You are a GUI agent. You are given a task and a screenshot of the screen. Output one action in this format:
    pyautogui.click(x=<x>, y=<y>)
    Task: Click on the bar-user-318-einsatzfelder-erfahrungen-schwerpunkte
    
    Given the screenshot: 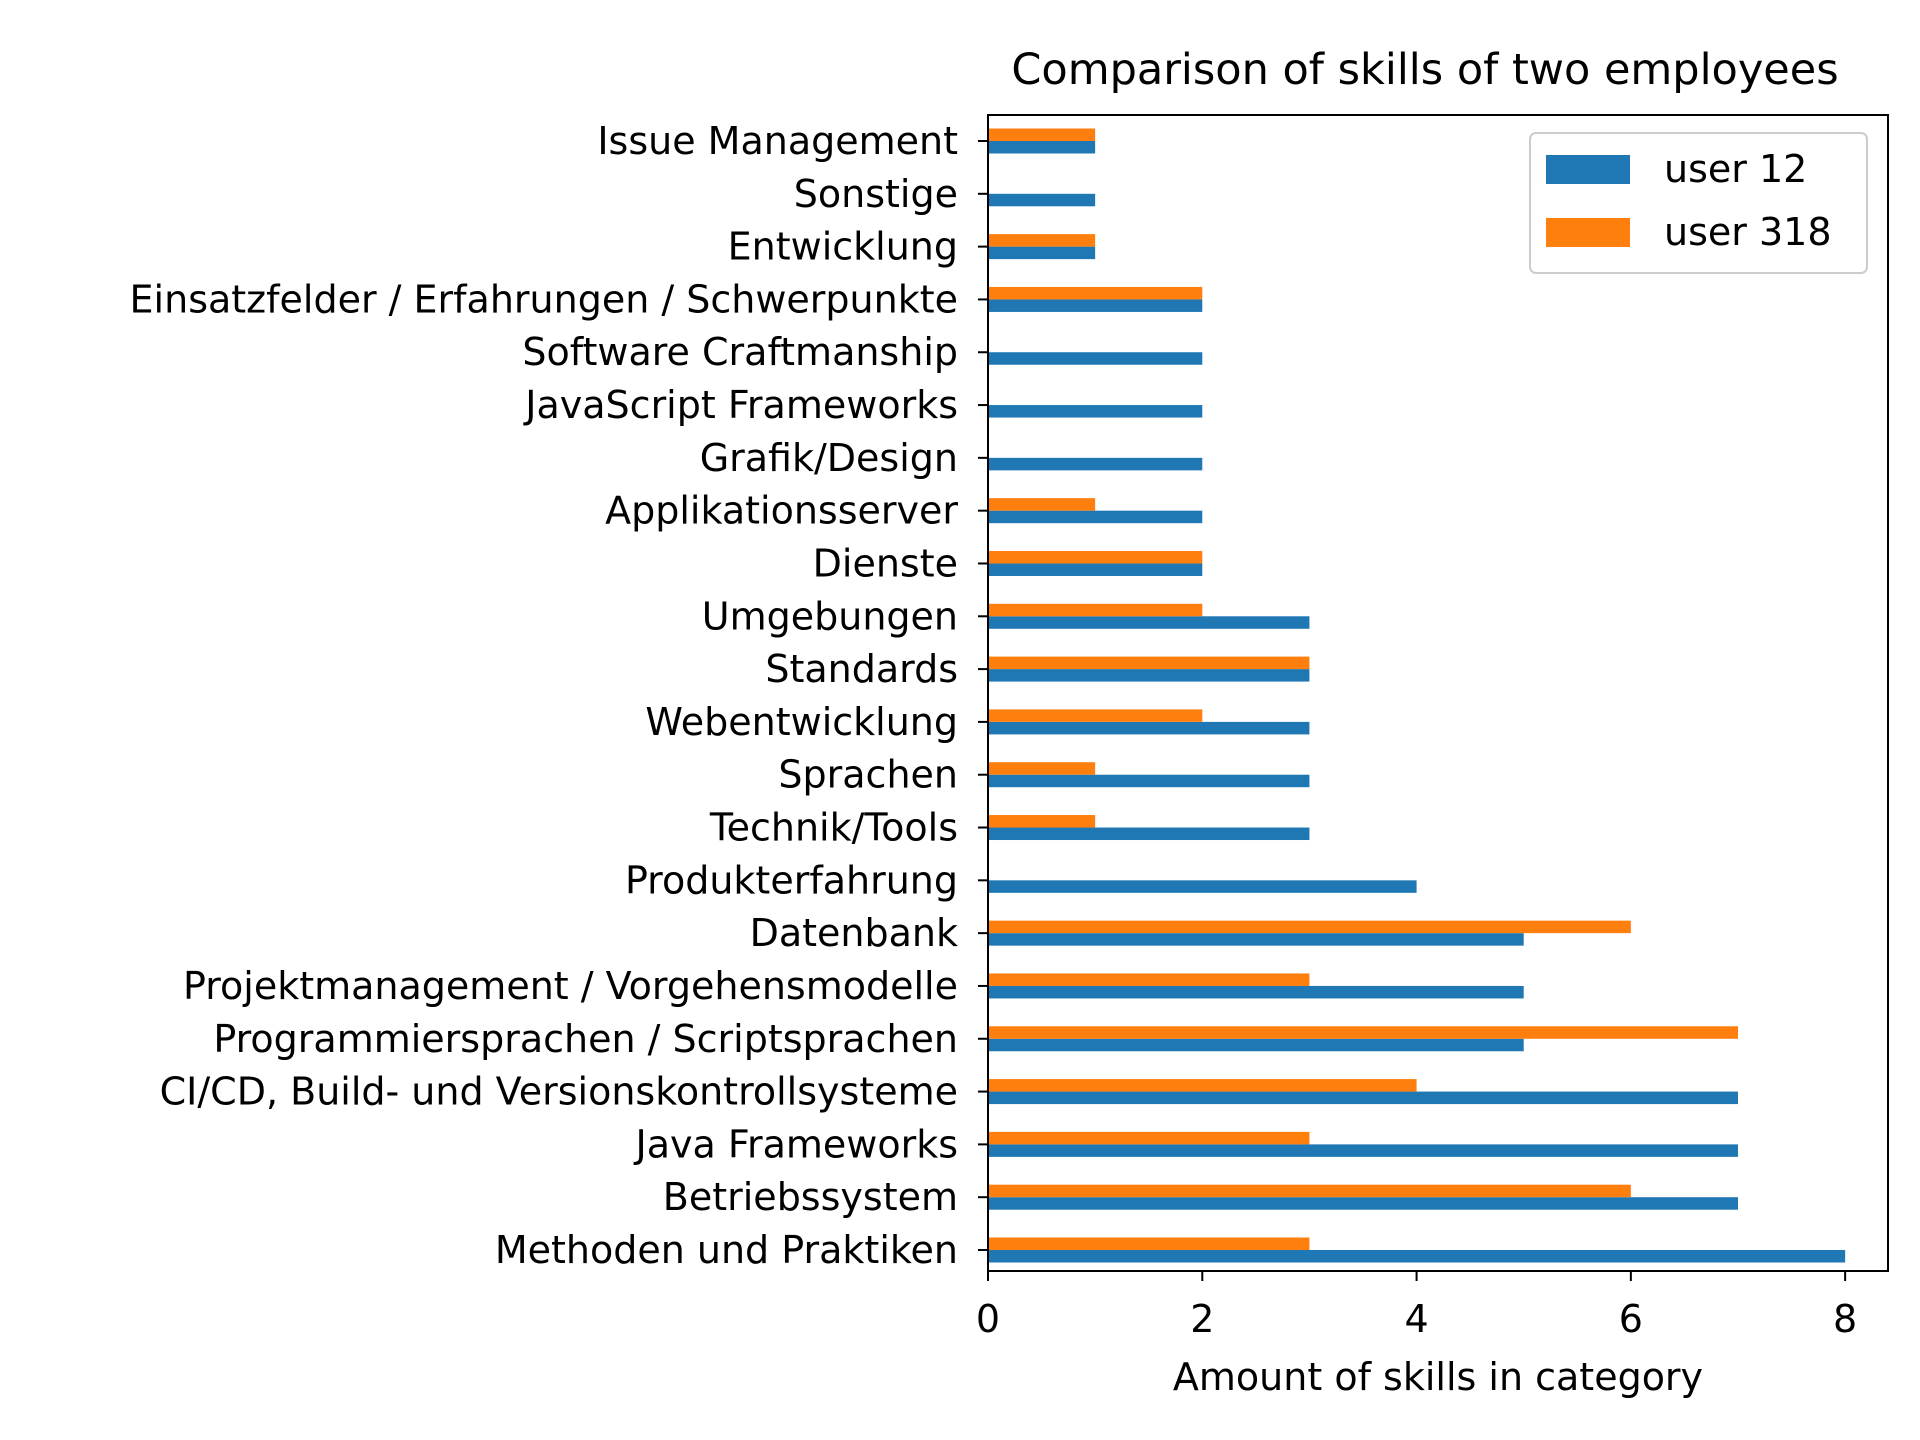 What is the action you would take?
    pyautogui.click(x=1095, y=293)
    